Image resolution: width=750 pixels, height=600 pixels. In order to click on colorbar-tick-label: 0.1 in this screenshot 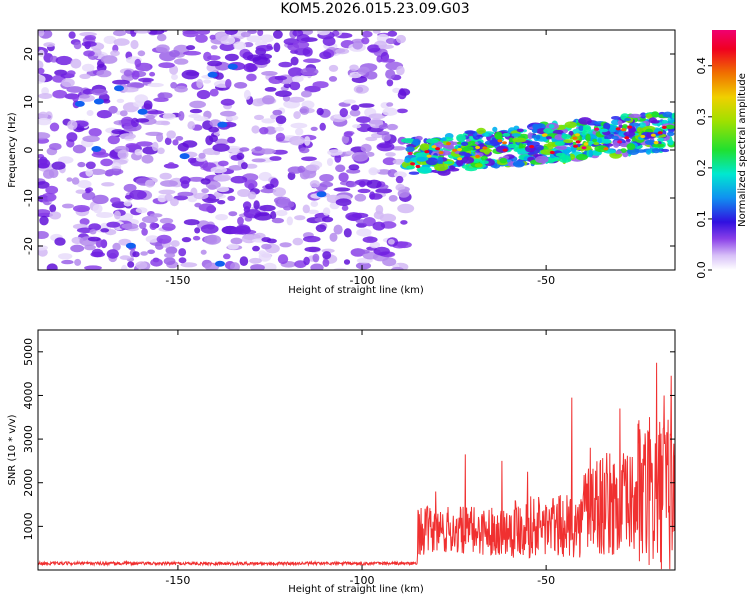, I will do `click(701, 219)`.